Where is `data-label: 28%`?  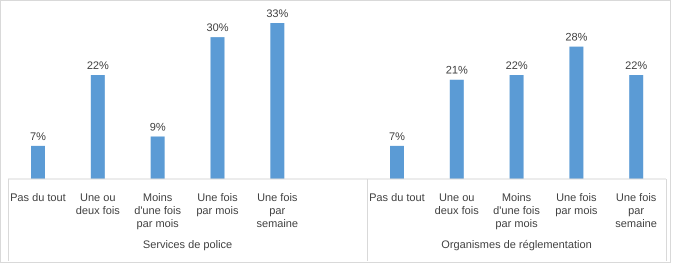
data-label: 28% is located at coordinates (576, 38).